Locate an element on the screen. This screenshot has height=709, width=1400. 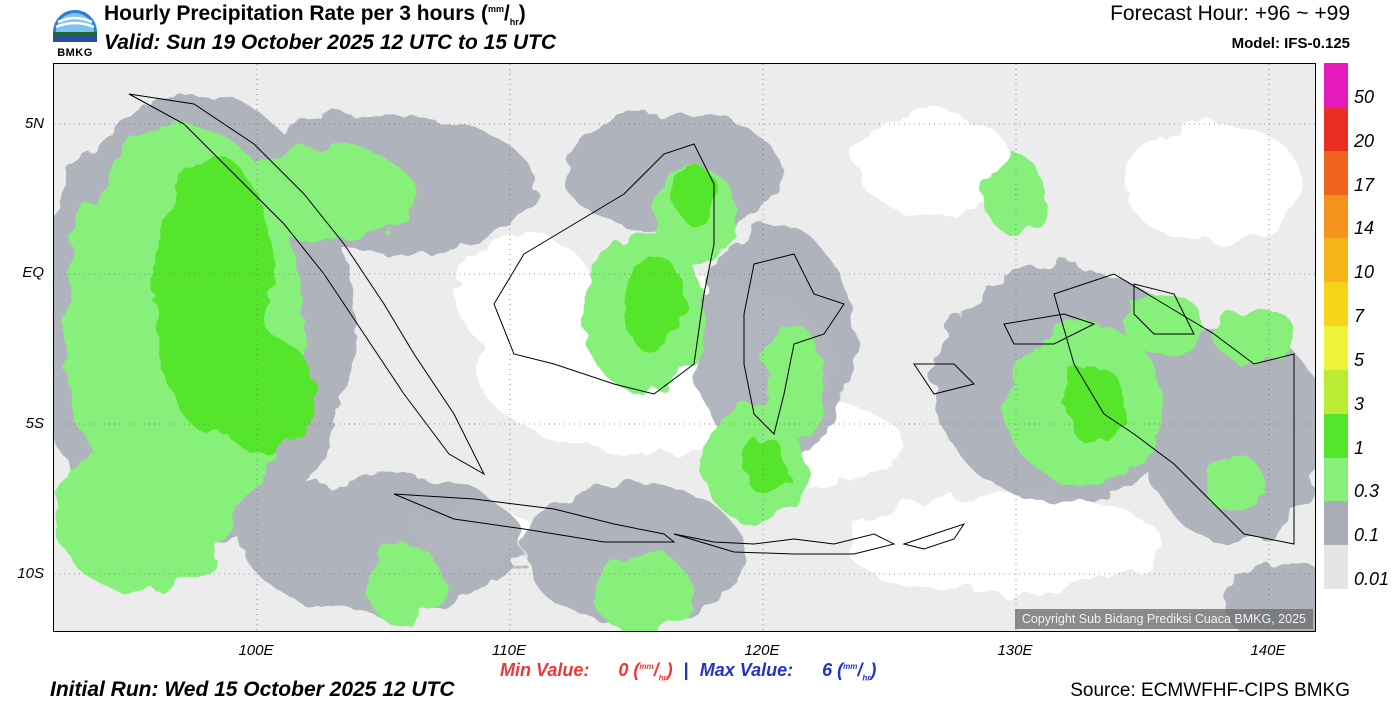
bmkg-logo-icon is located at coordinates (75, 26).